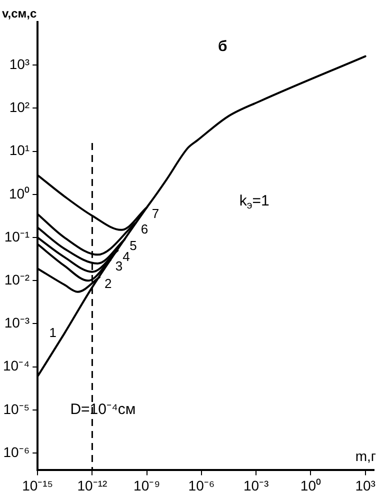 The width and height of the screenshot is (388, 500). Describe the element at coordinates (19, 64) in the screenshot. I see `y-tick-label: 10³` at that location.